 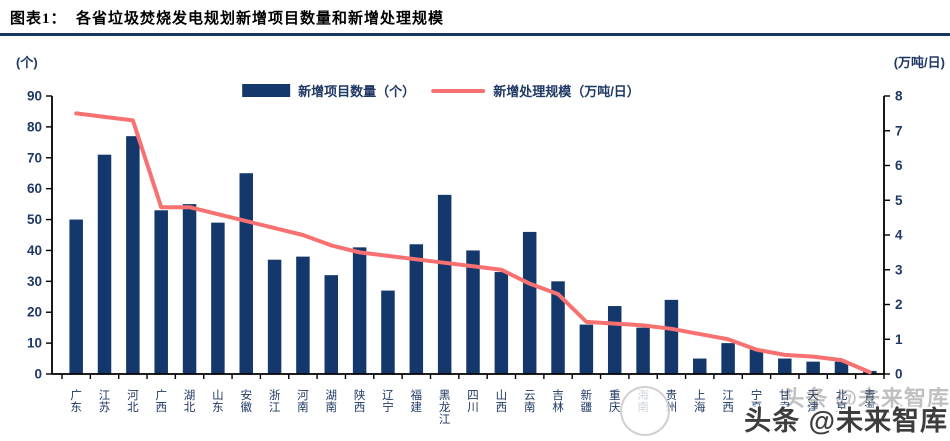 What do you see at coordinates (34, 281) in the screenshot?
I see `left-axis-tick-label: 30` at bounding box center [34, 281].